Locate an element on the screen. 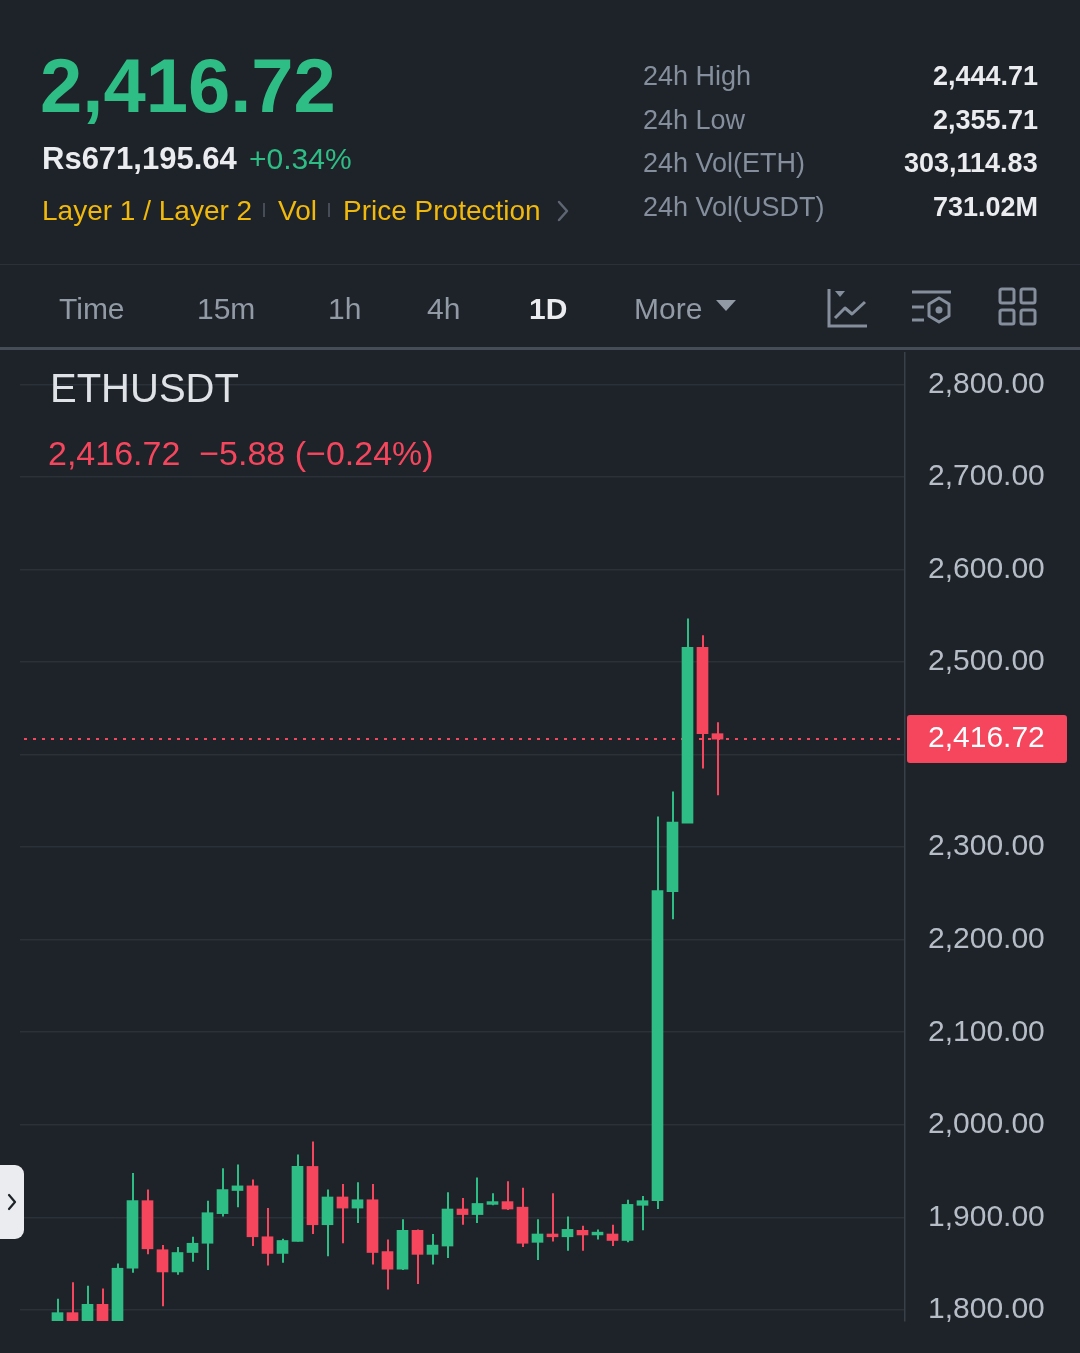 The height and width of the screenshot is (1353, 1080). y-tick-label: 1,900.00 is located at coordinates (986, 1215).